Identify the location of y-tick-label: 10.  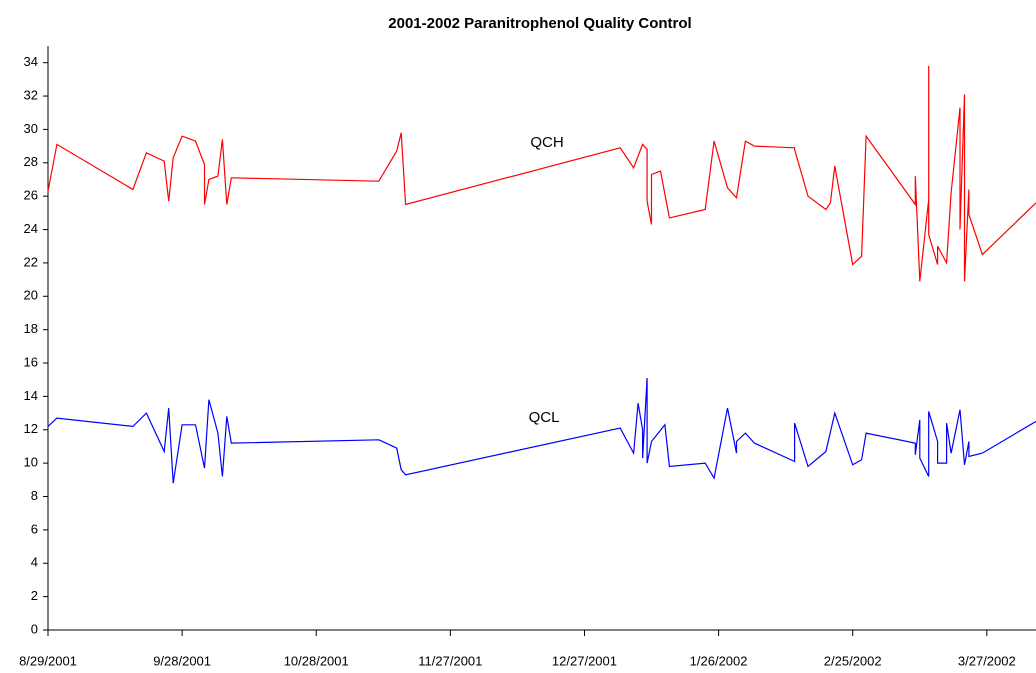
(31, 462).